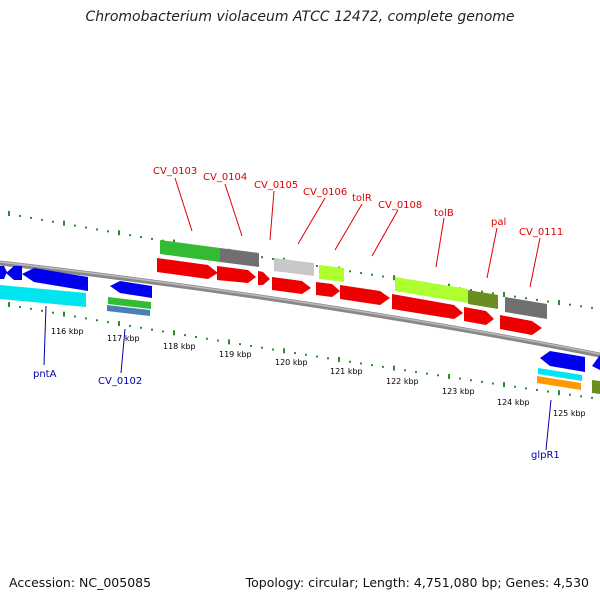 This screenshot has height=600, width=600. Describe the element at coordinates (120, 381) in the screenshot. I see `gene-label-cv0102: CV_0102` at that location.